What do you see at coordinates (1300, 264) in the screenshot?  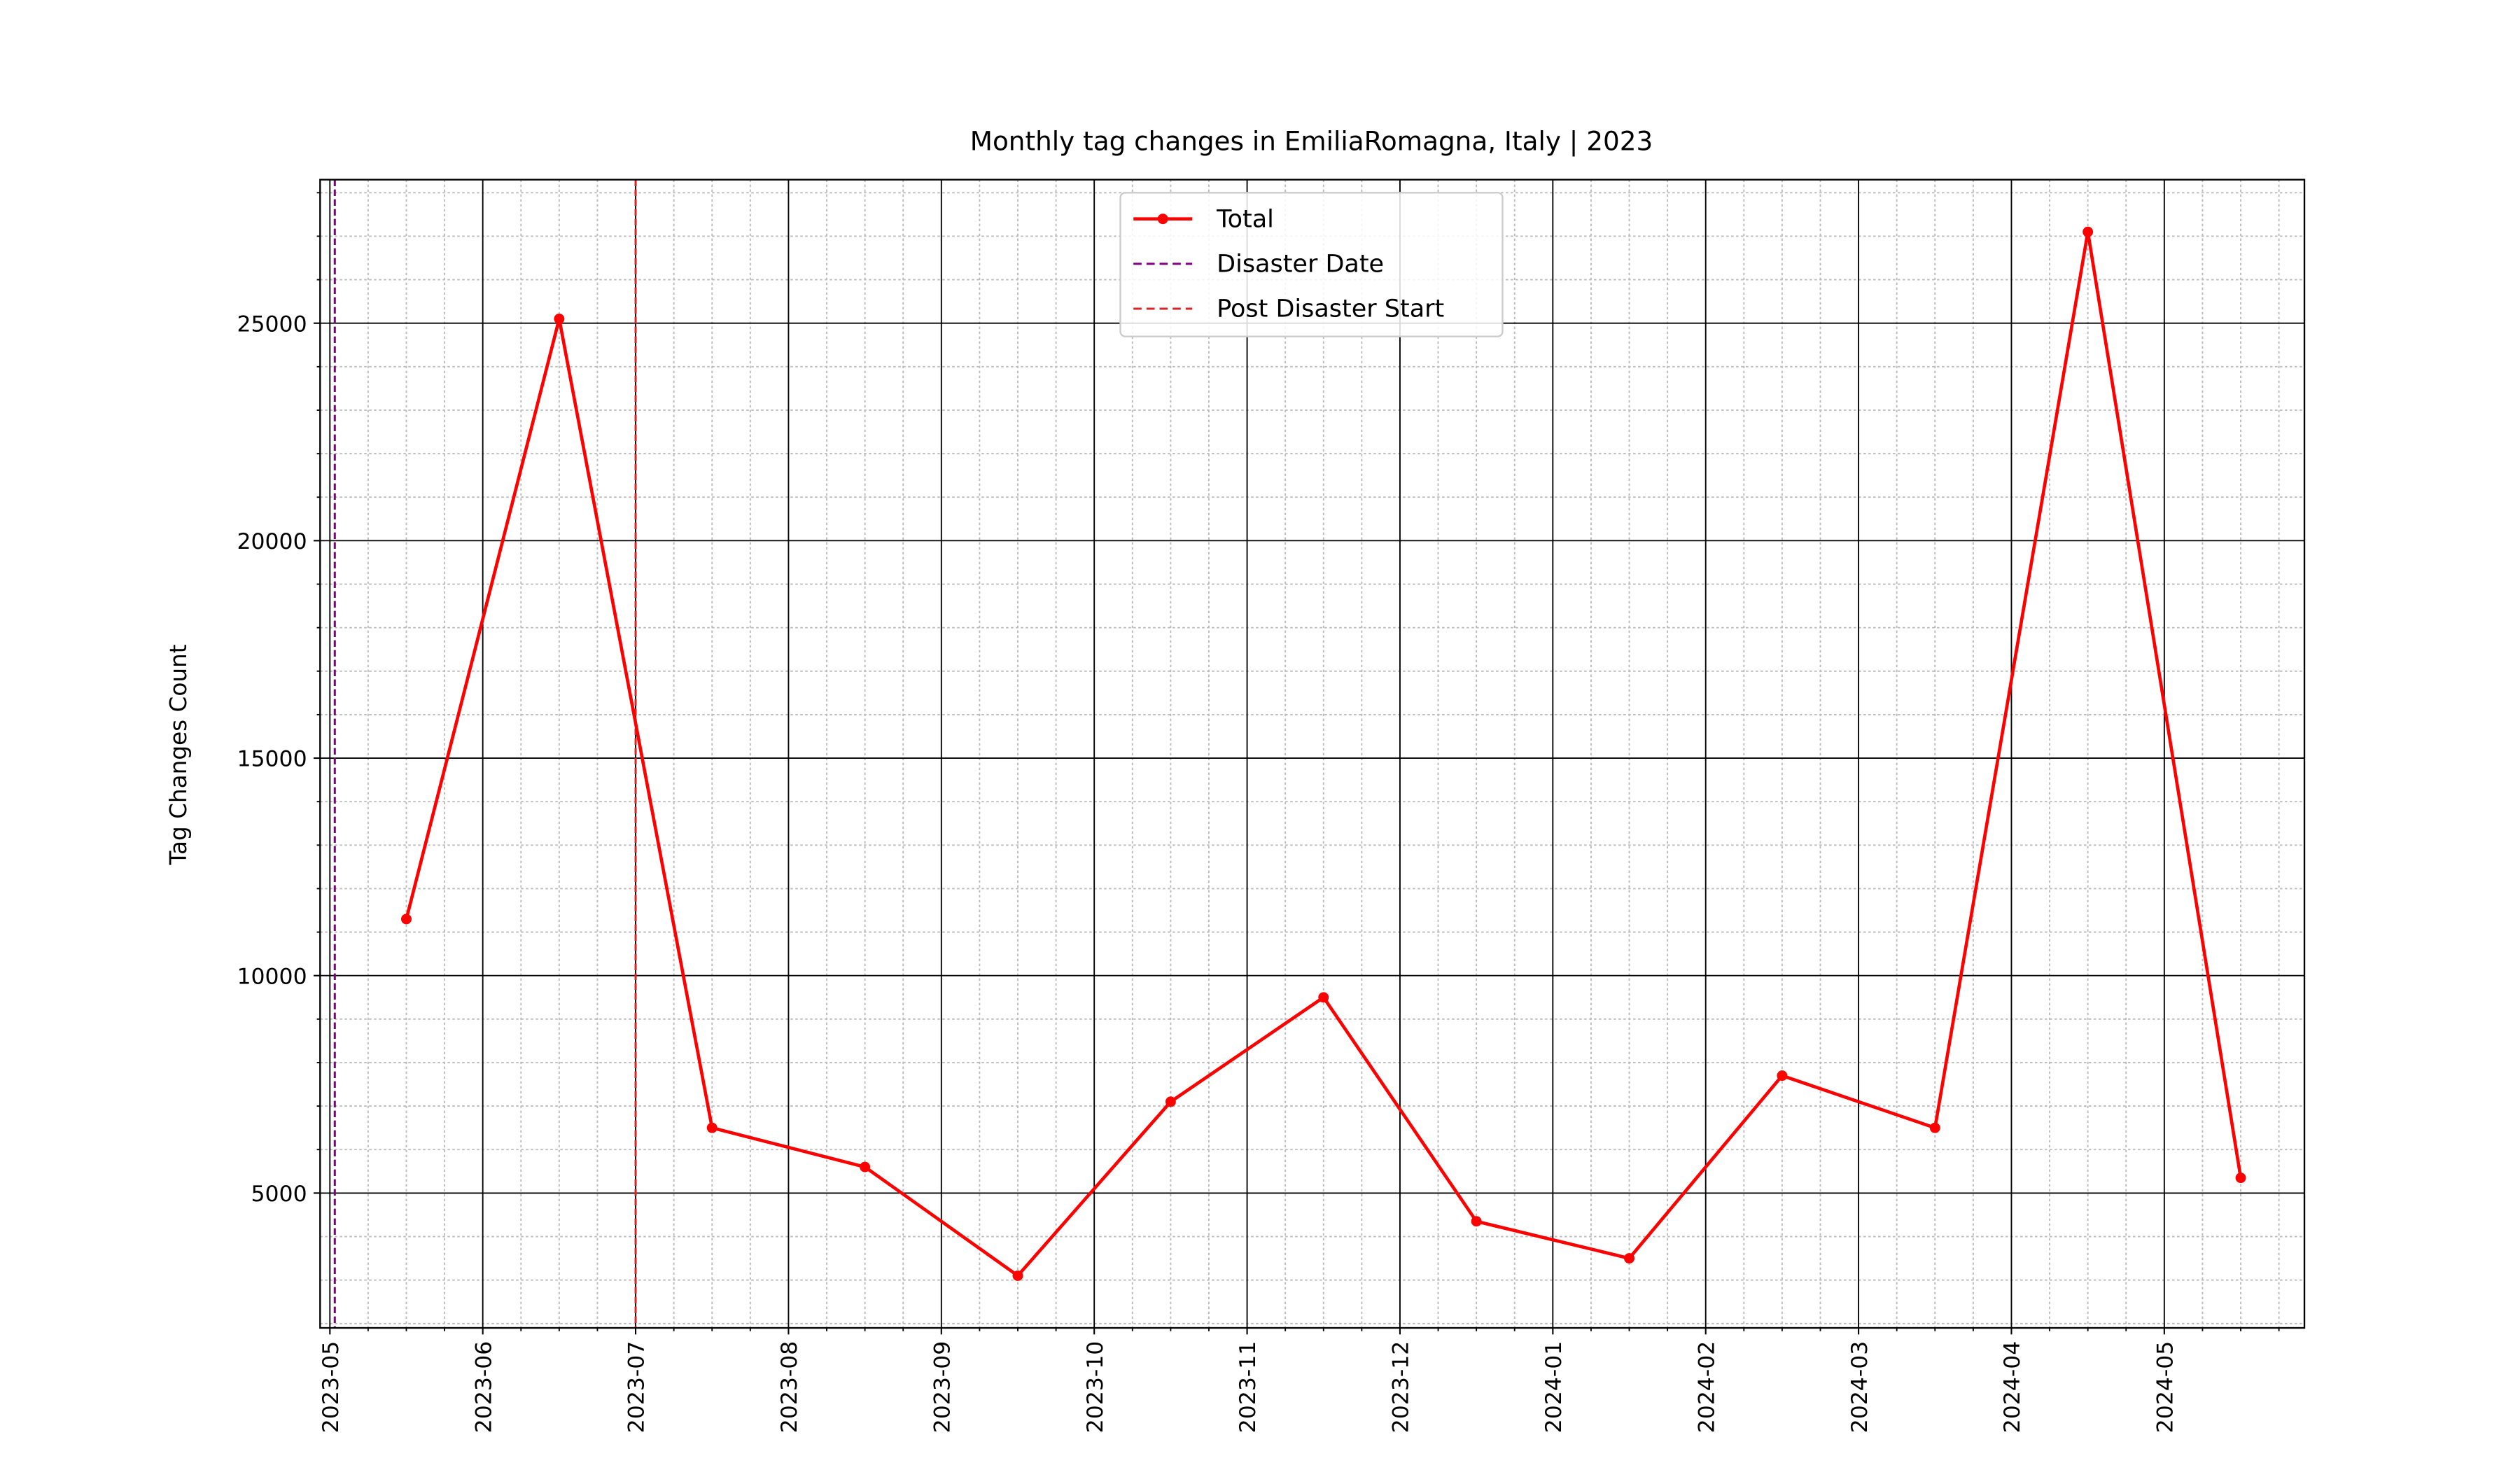 I see `legend-label: Disaster Date` at bounding box center [1300, 264].